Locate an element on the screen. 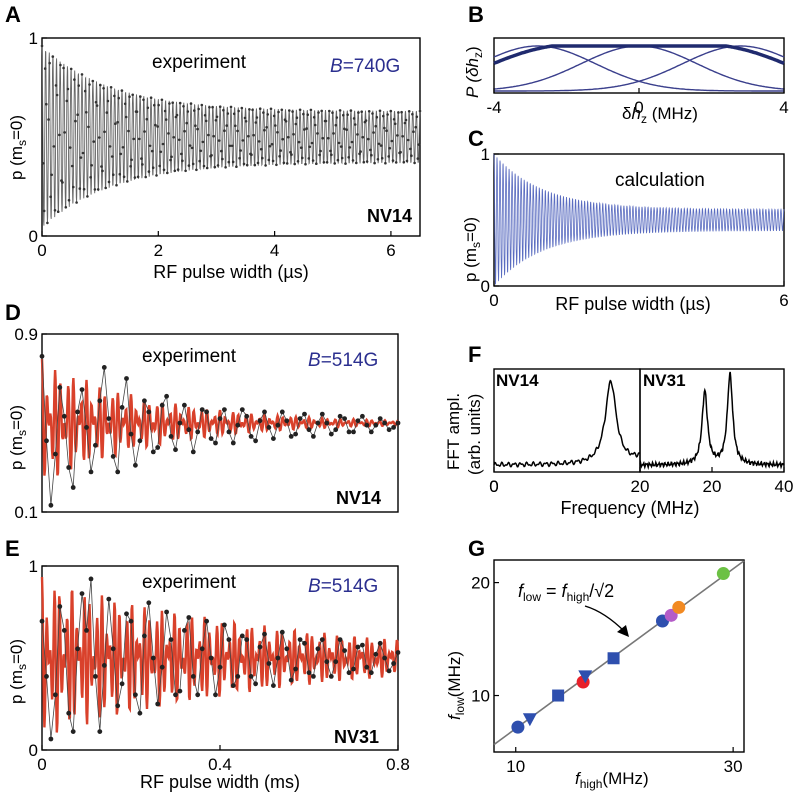  y-tick-label: 20 is located at coordinates (480, 583).